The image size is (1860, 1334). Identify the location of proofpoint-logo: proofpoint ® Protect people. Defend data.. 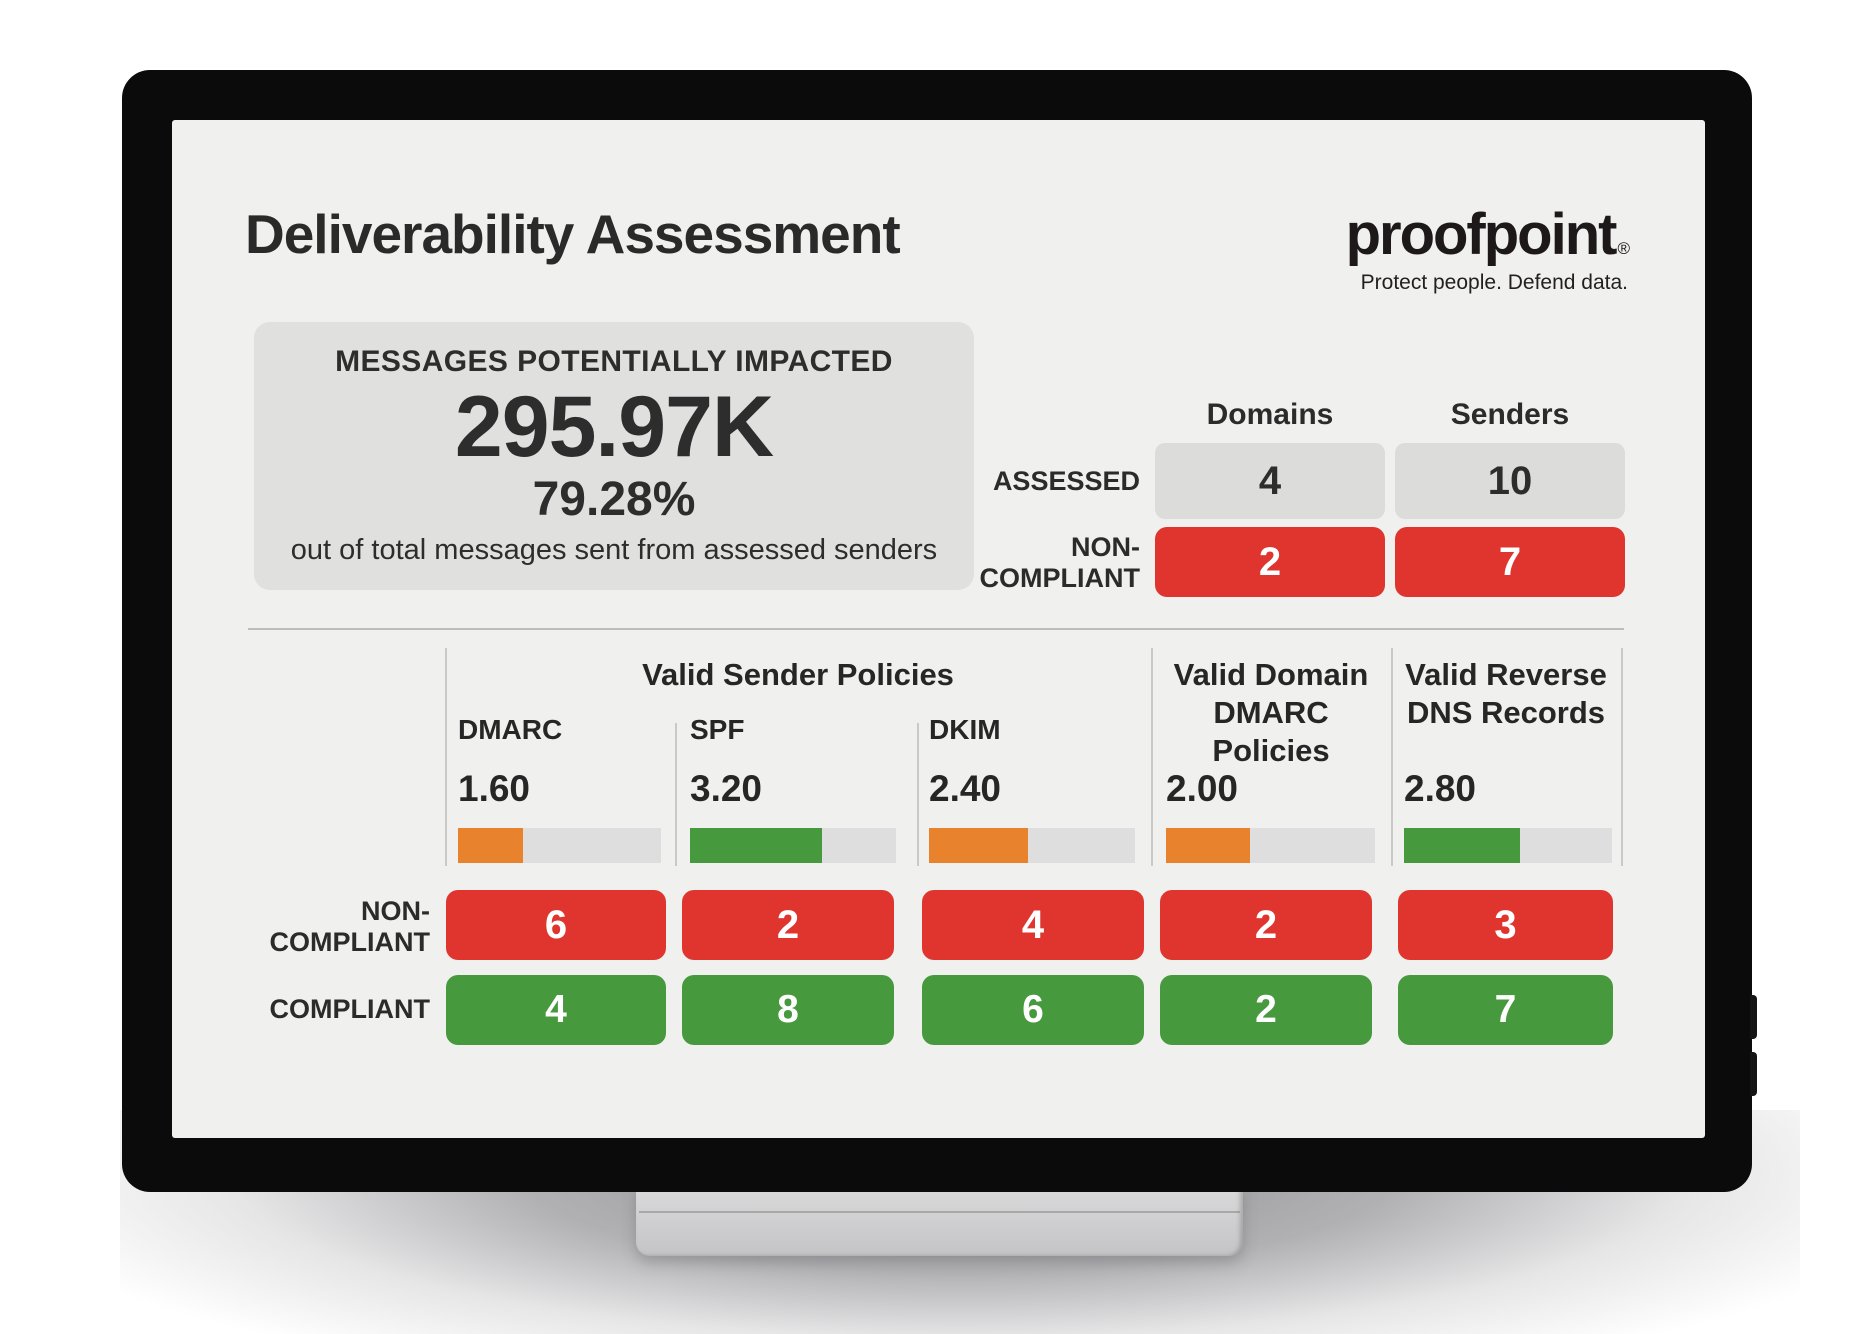
(1488, 250).